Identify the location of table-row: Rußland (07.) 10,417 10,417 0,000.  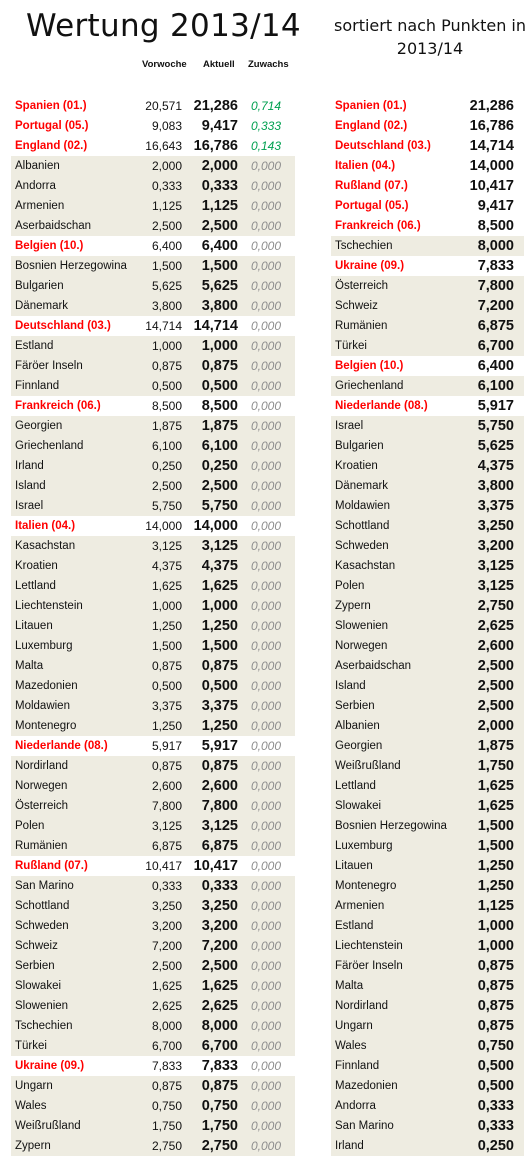
(153, 866).